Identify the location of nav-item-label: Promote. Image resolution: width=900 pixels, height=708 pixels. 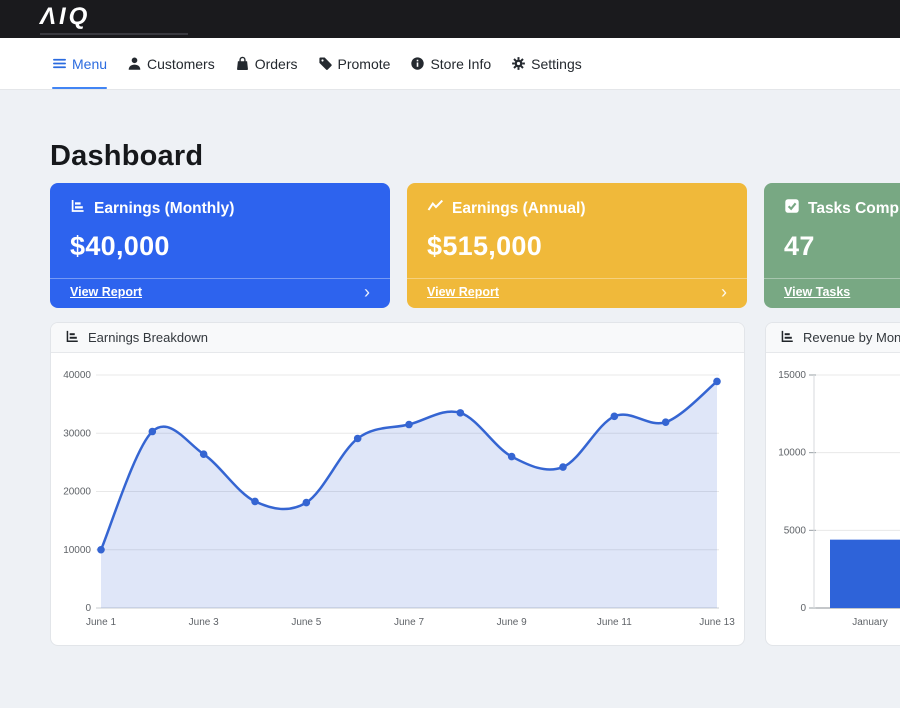
(364, 63).